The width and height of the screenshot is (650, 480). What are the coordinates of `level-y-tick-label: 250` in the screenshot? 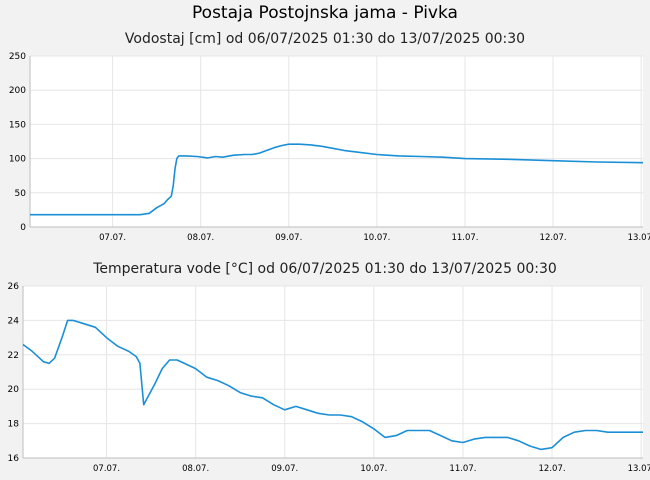 It's located at (17, 57).